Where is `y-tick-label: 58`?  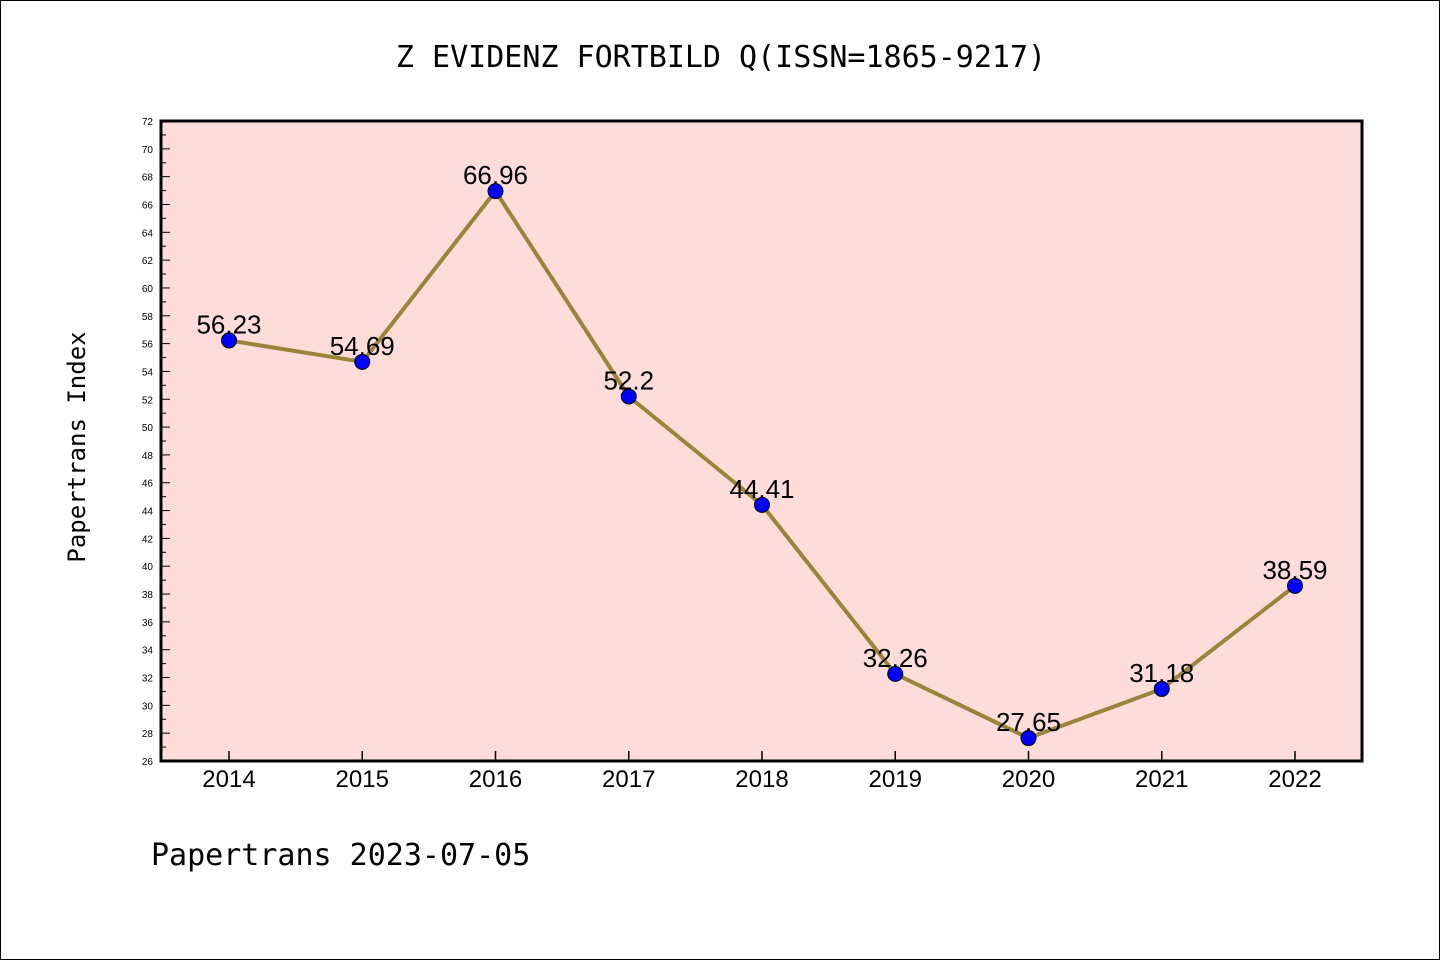
y-tick-label: 58 is located at coordinates (148, 317).